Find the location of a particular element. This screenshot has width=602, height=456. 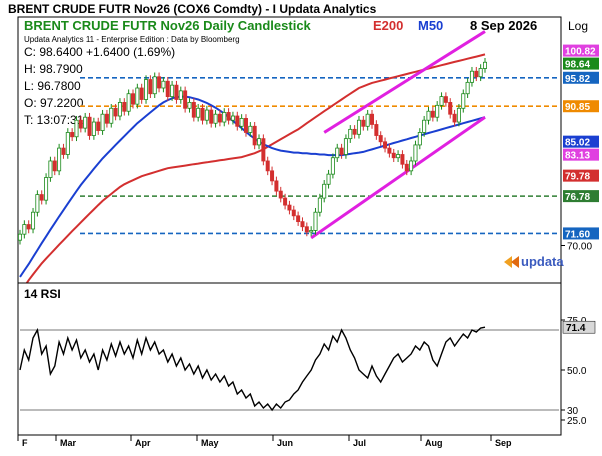

info-open: O: 97.2200 is located at coordinates (54, 103).